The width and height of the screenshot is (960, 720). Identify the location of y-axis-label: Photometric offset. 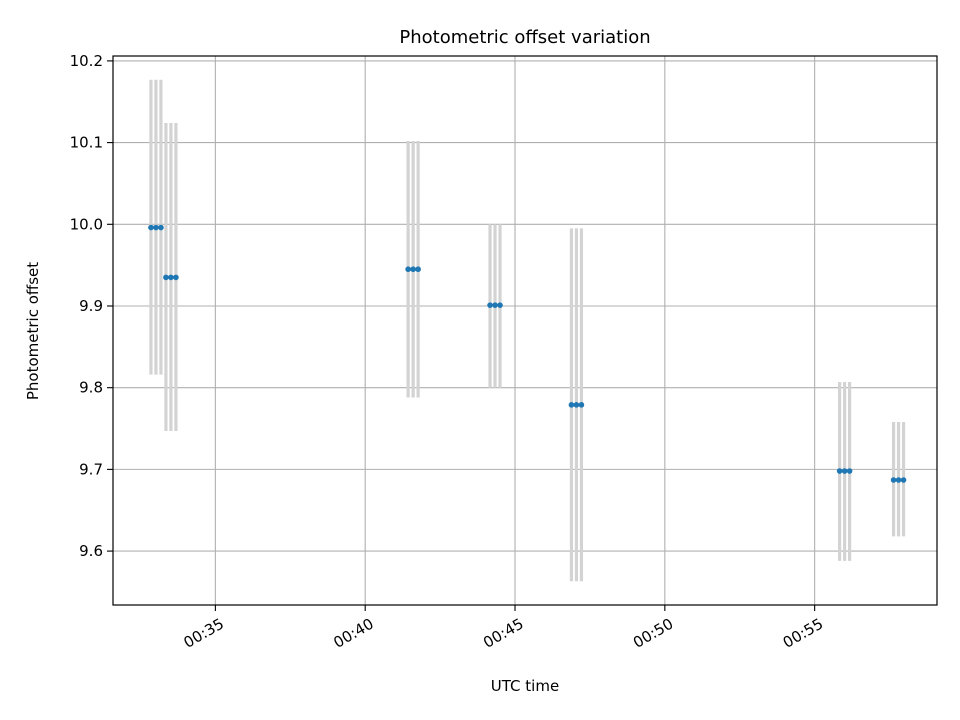
(33, 331).